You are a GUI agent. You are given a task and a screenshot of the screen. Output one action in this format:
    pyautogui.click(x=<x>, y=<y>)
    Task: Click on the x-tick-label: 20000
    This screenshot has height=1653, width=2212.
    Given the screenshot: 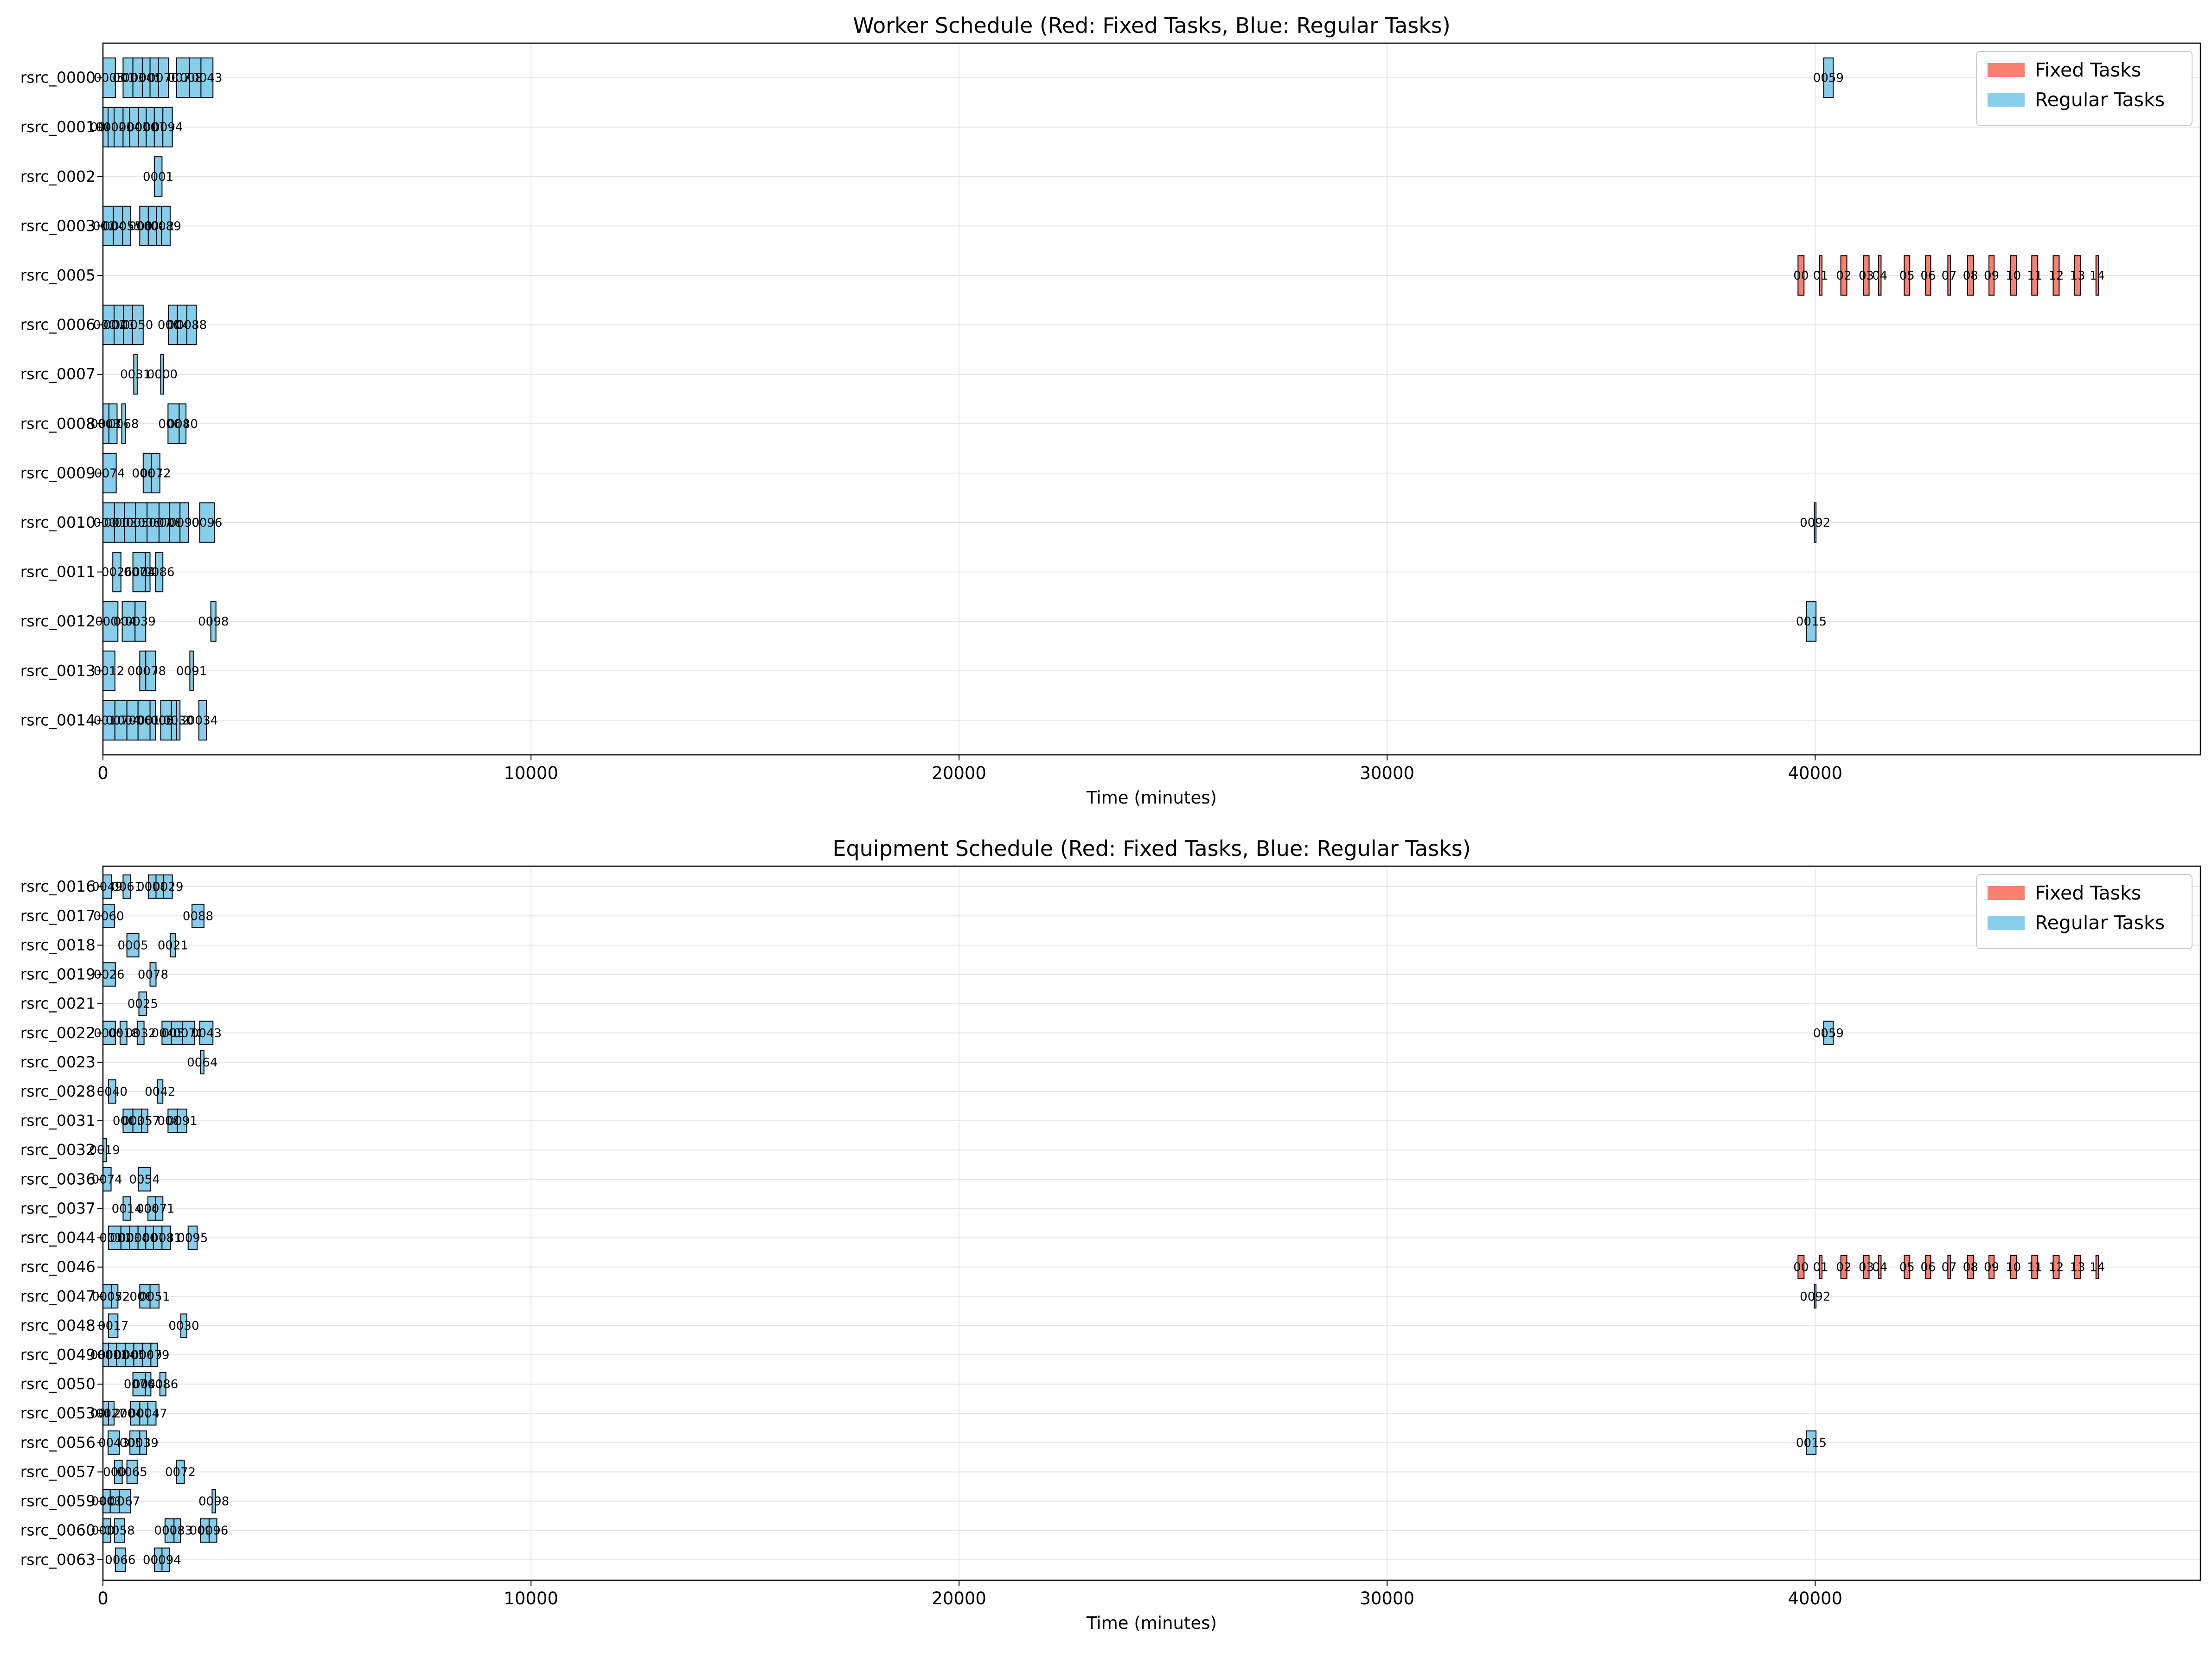 What is the action you would take?
    pyautogui.click(x=959, y=773)
    